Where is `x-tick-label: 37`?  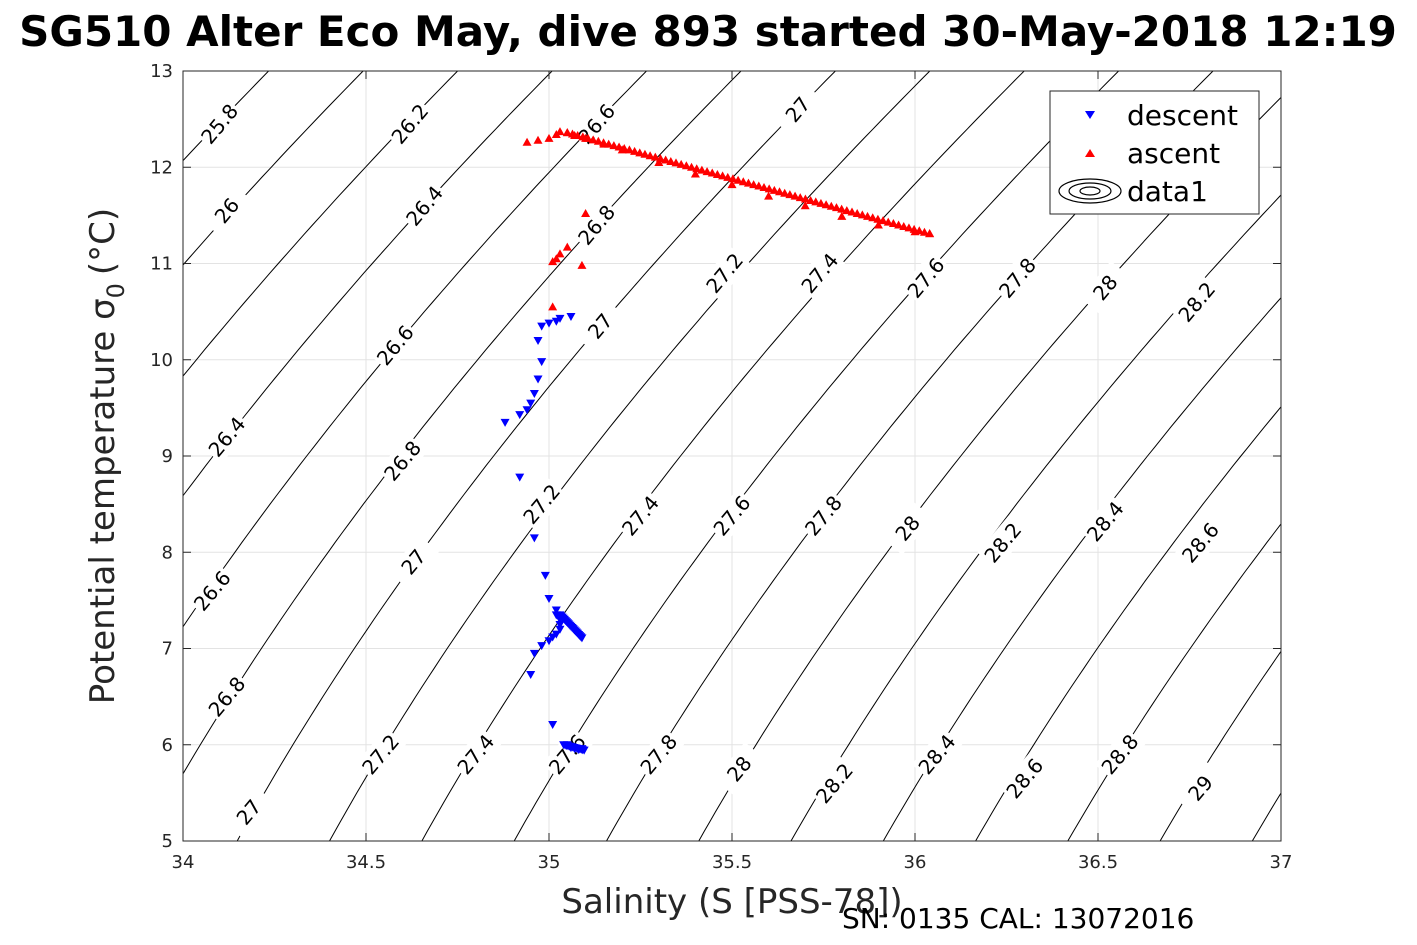 x-tick-label: 37 is located at coordinates (1281, 862).